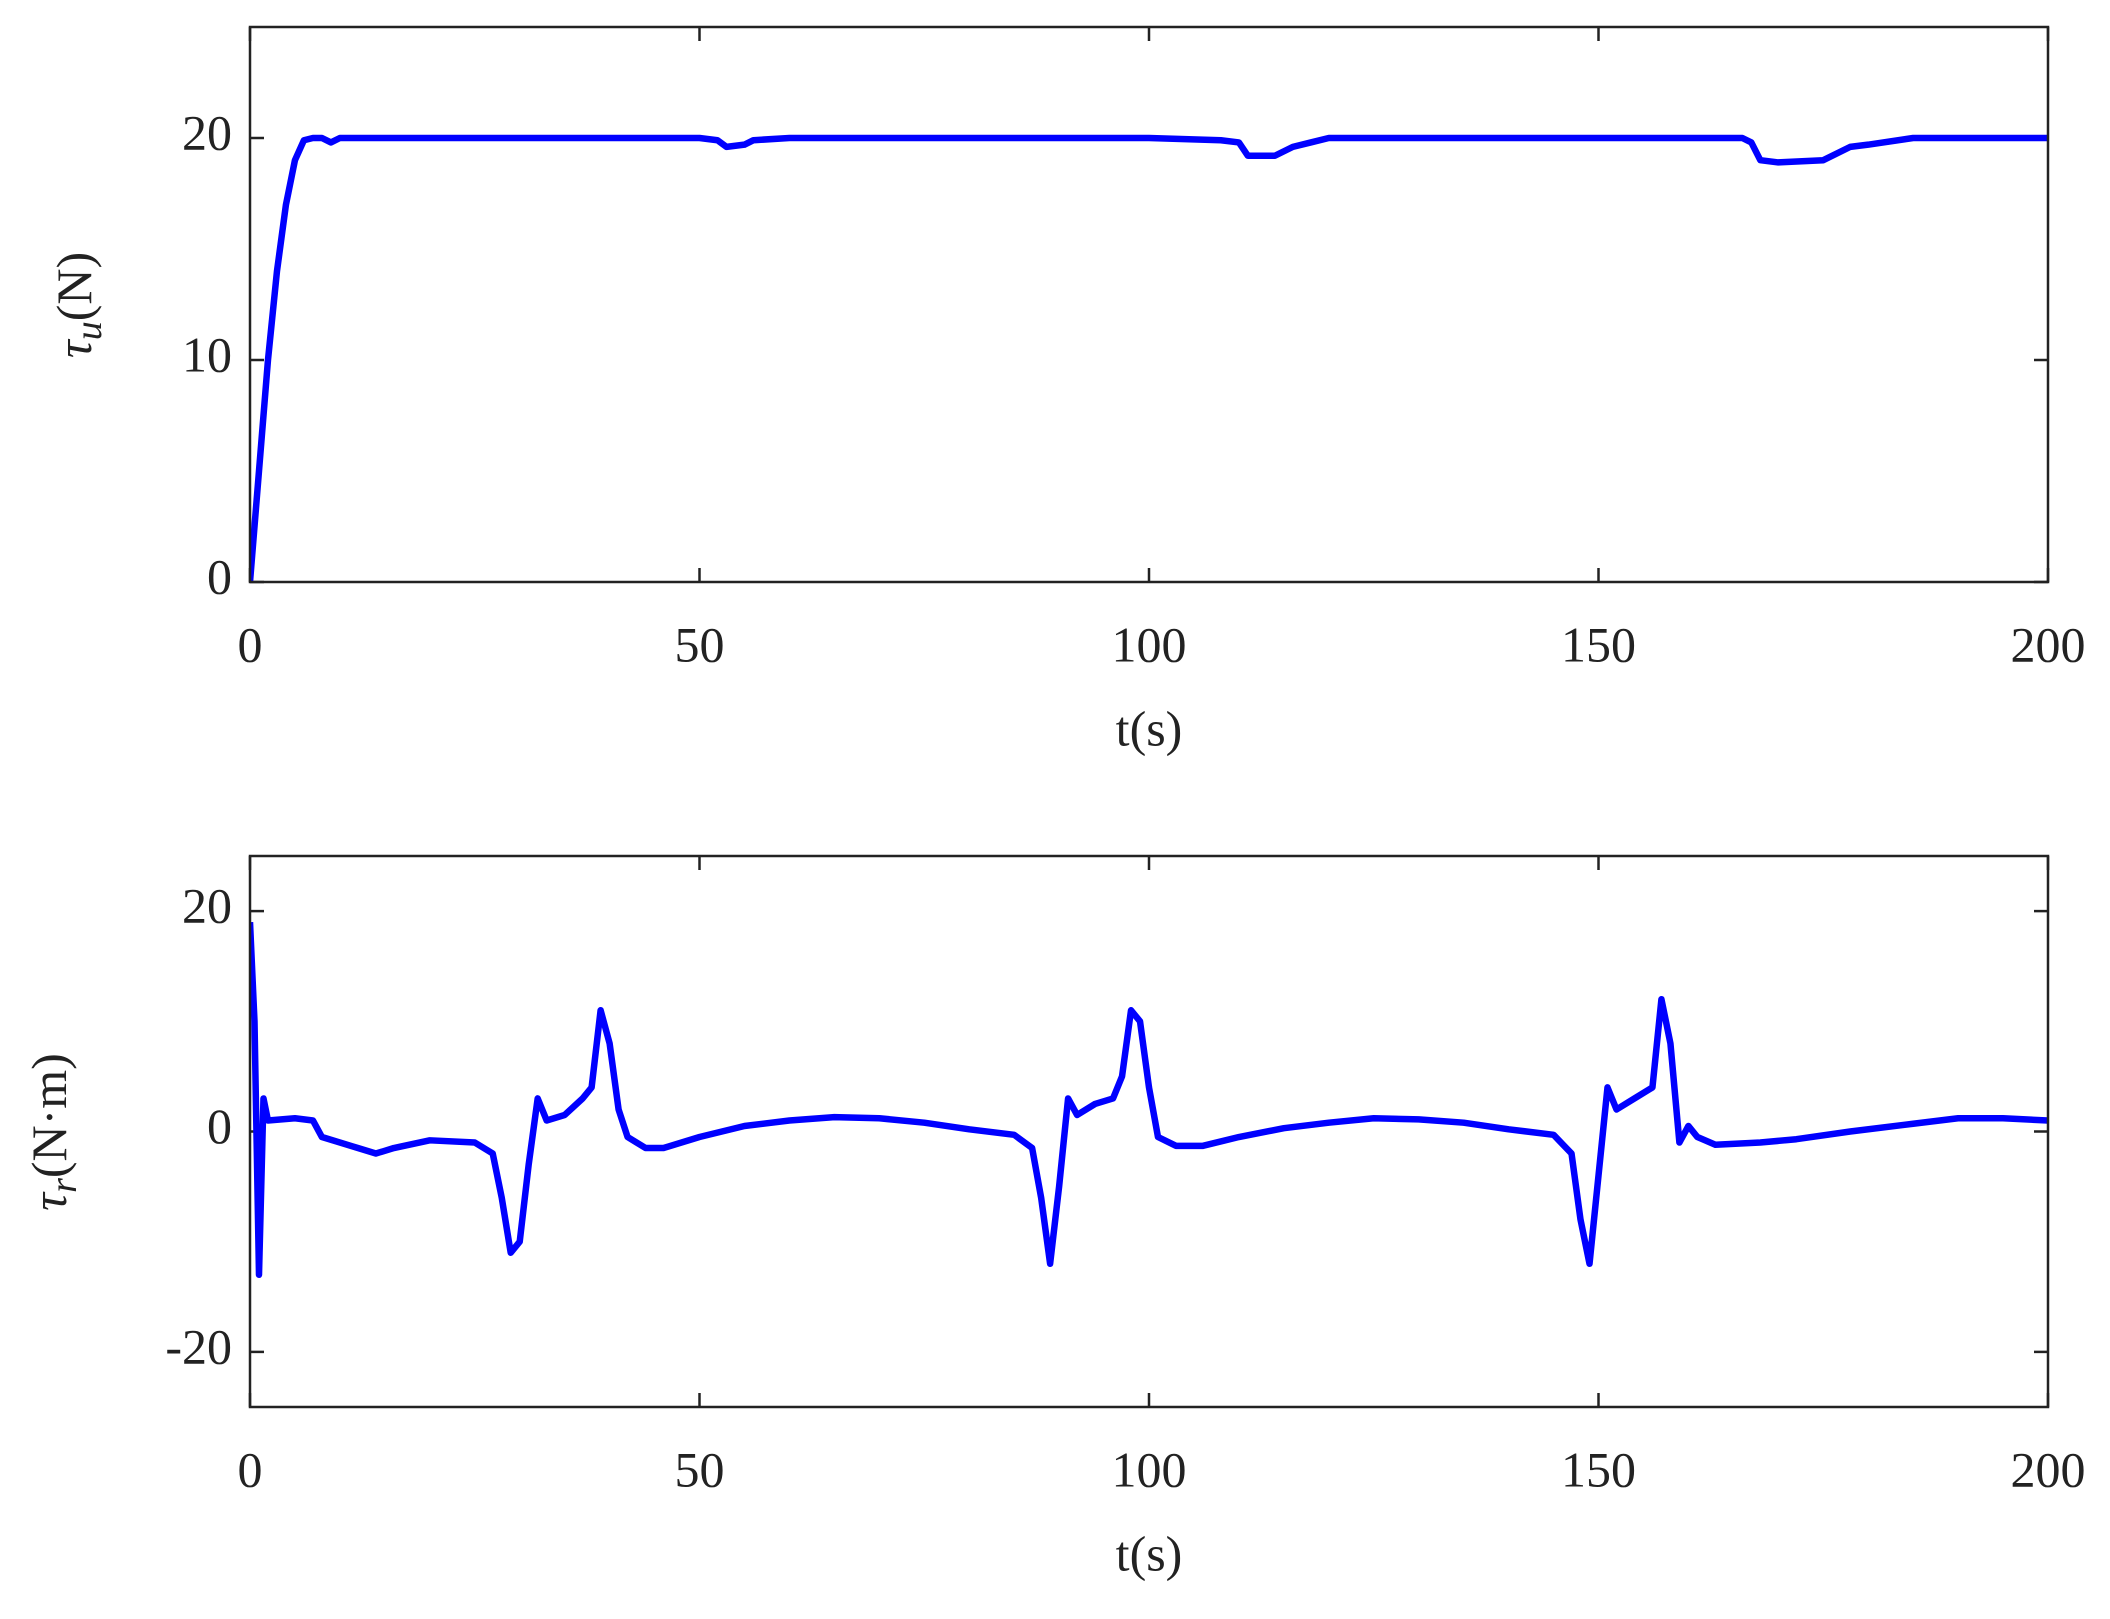 This screenshot has width=2110, height=1619. What do you see at coordinates (49, 1115) in the screenshot?
I see `y-label-unit: (N·m)` at bounding box center [49, 1115].